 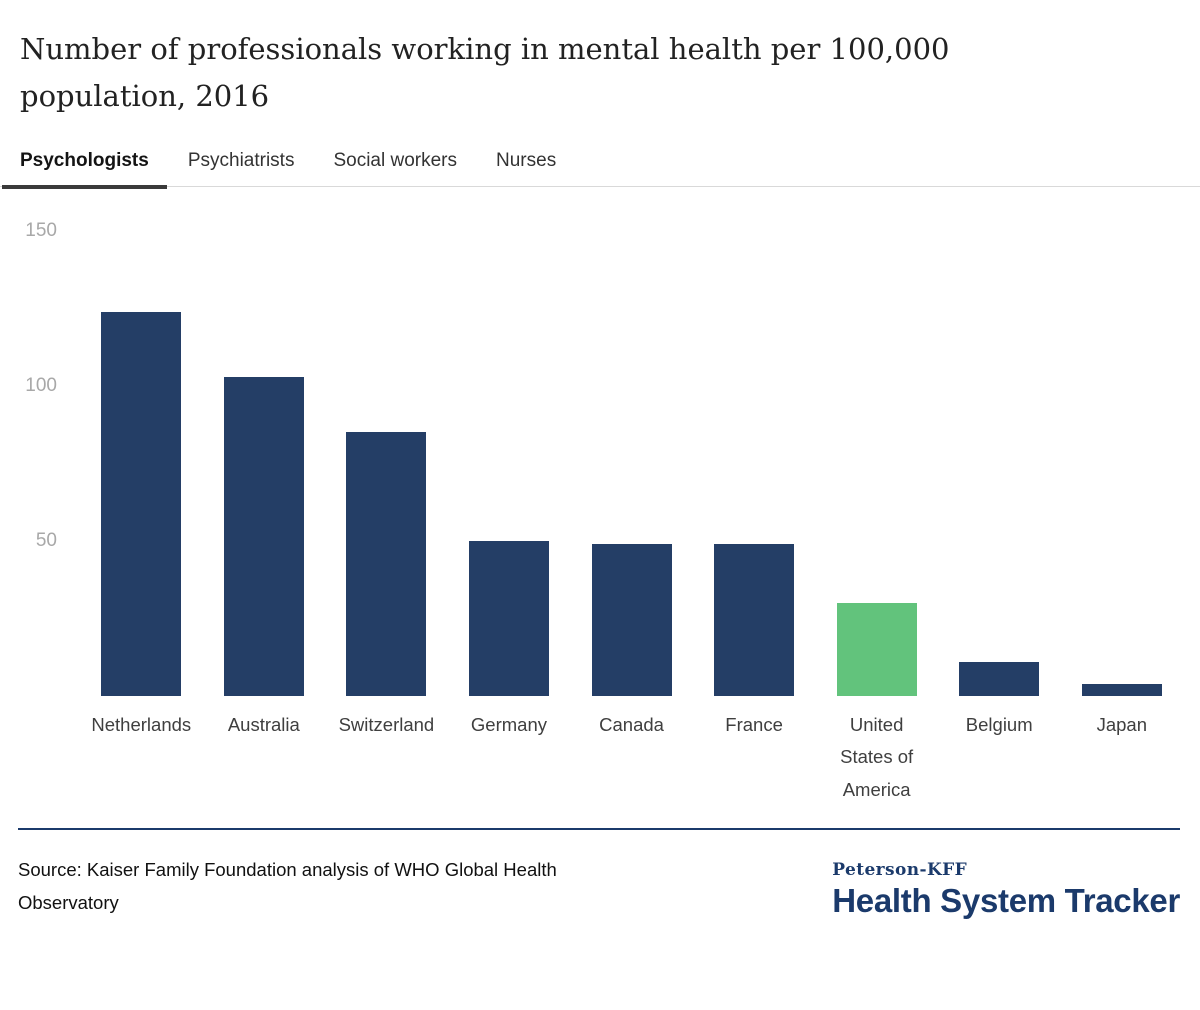 I want to click on y-tick-label: 50, so click(x=46, y=540).